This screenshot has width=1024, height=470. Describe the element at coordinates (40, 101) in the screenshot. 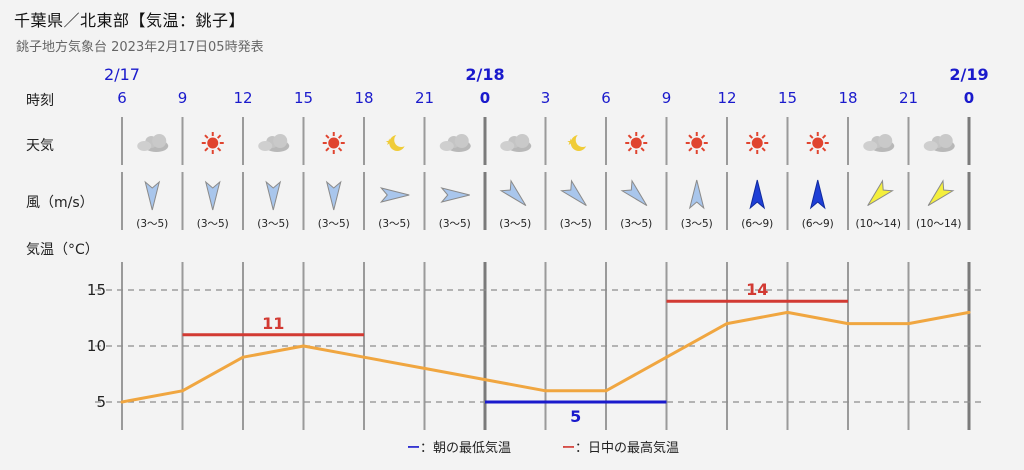

I see `row-label-time: 時刻` at that location.